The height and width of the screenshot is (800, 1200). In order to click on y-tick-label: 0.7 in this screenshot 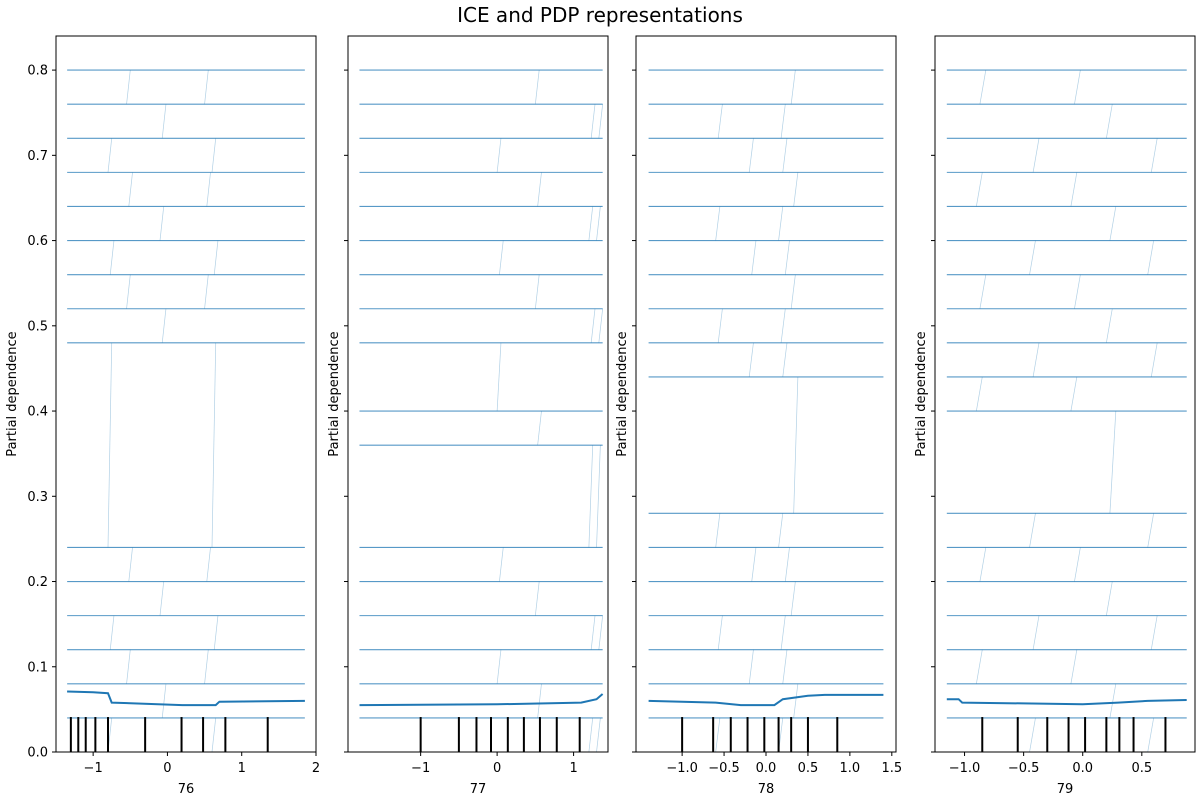, I will do `click(37, 156)`.